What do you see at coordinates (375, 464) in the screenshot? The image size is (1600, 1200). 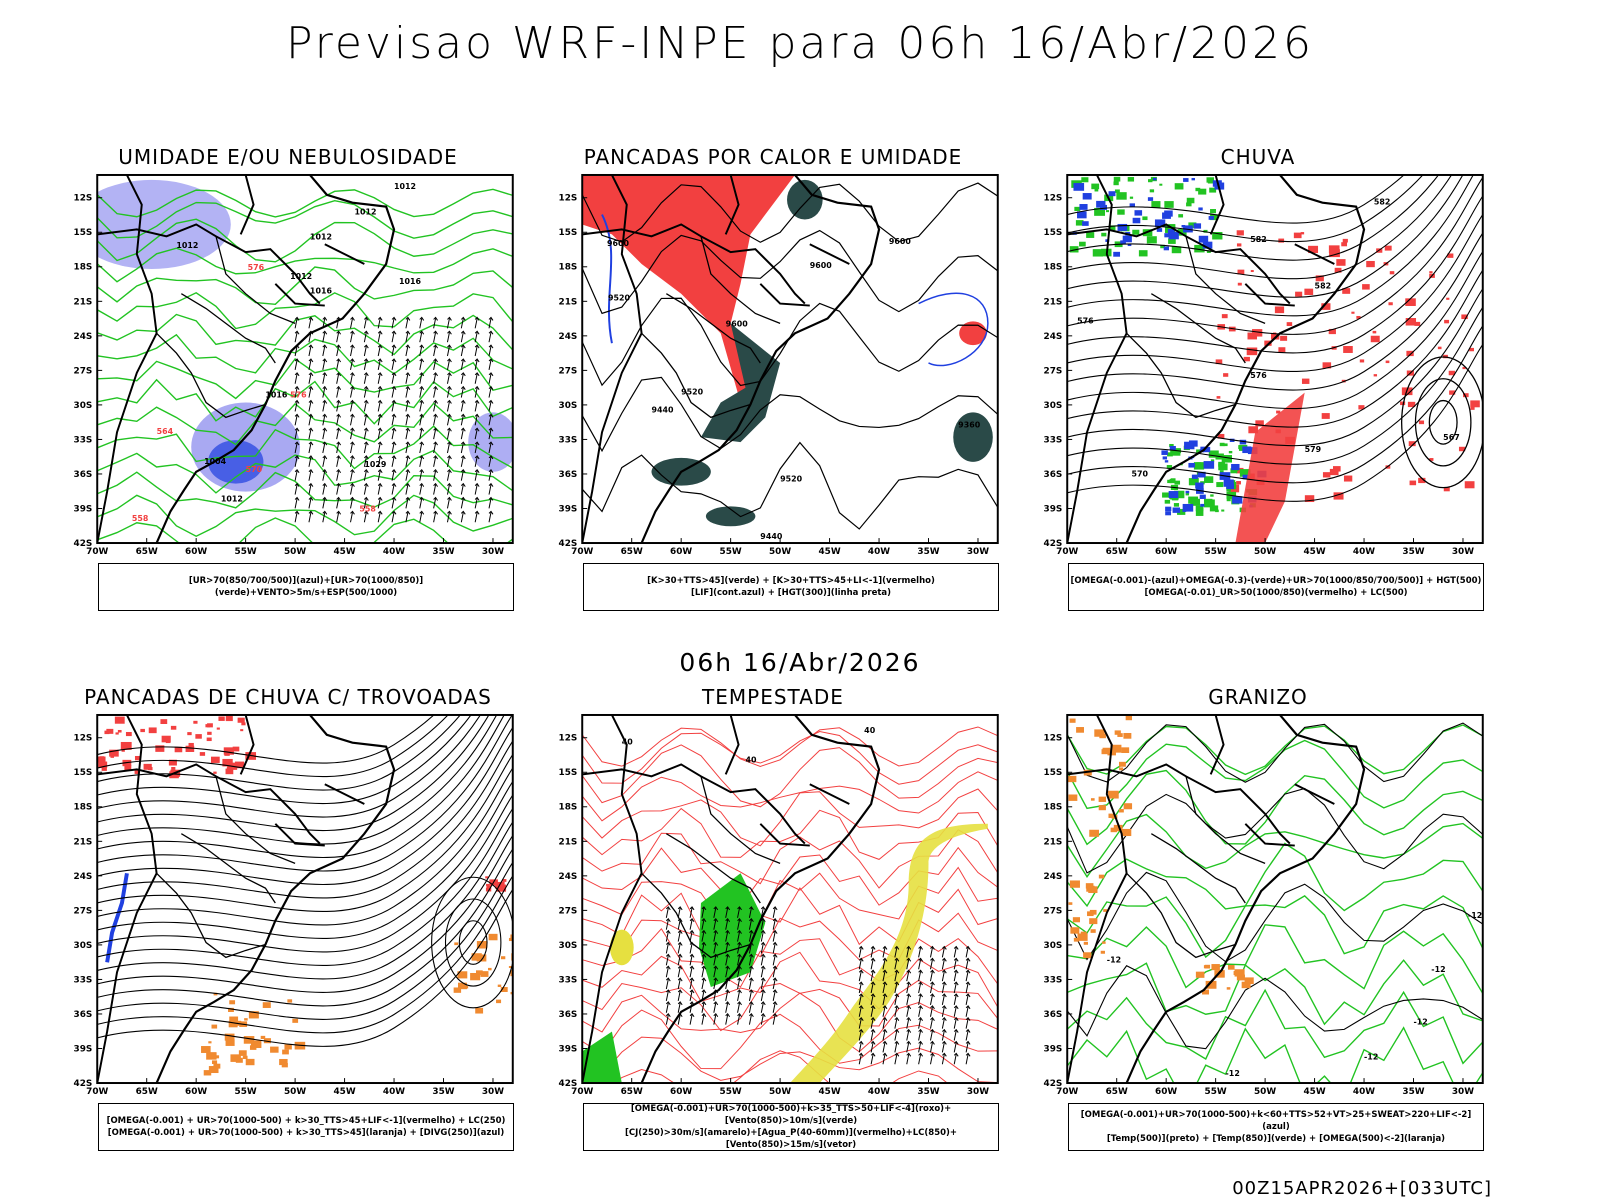 I see `contour-label: 1029` at bounding box center [375, 464].